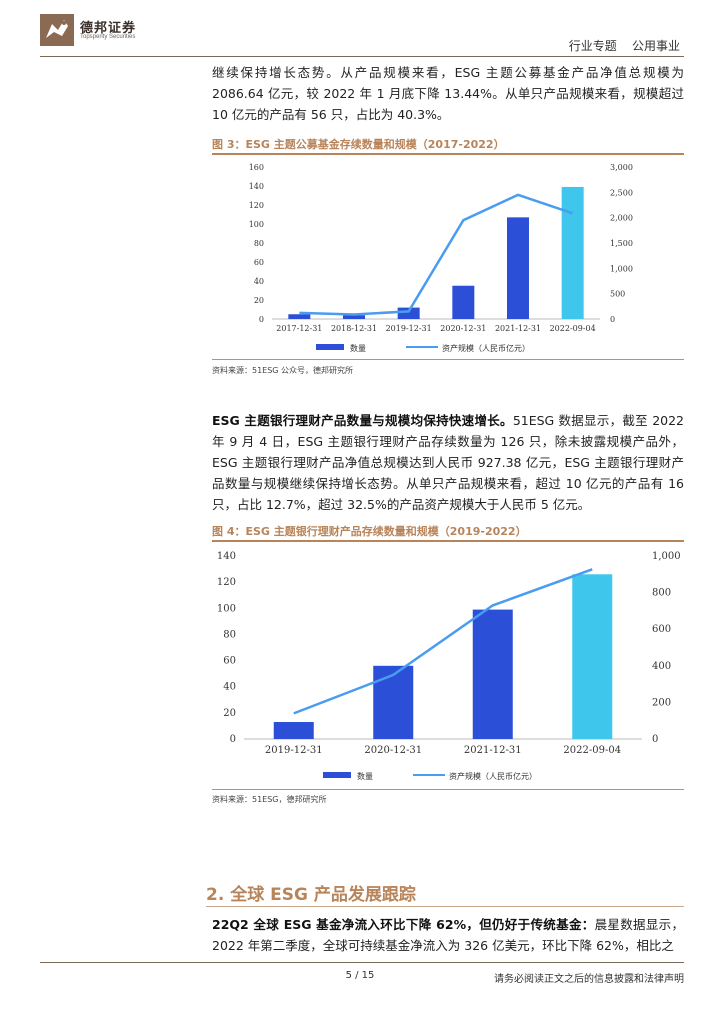 The width and height of the screenshot is (724, 1024). What do you see at coordinates (358, 144) in the screenshot?
I see `figure-3-title: 图 3：ESG 主题公募基金存续数量和规模（2017-2022）` at bounding box center [358, 144].